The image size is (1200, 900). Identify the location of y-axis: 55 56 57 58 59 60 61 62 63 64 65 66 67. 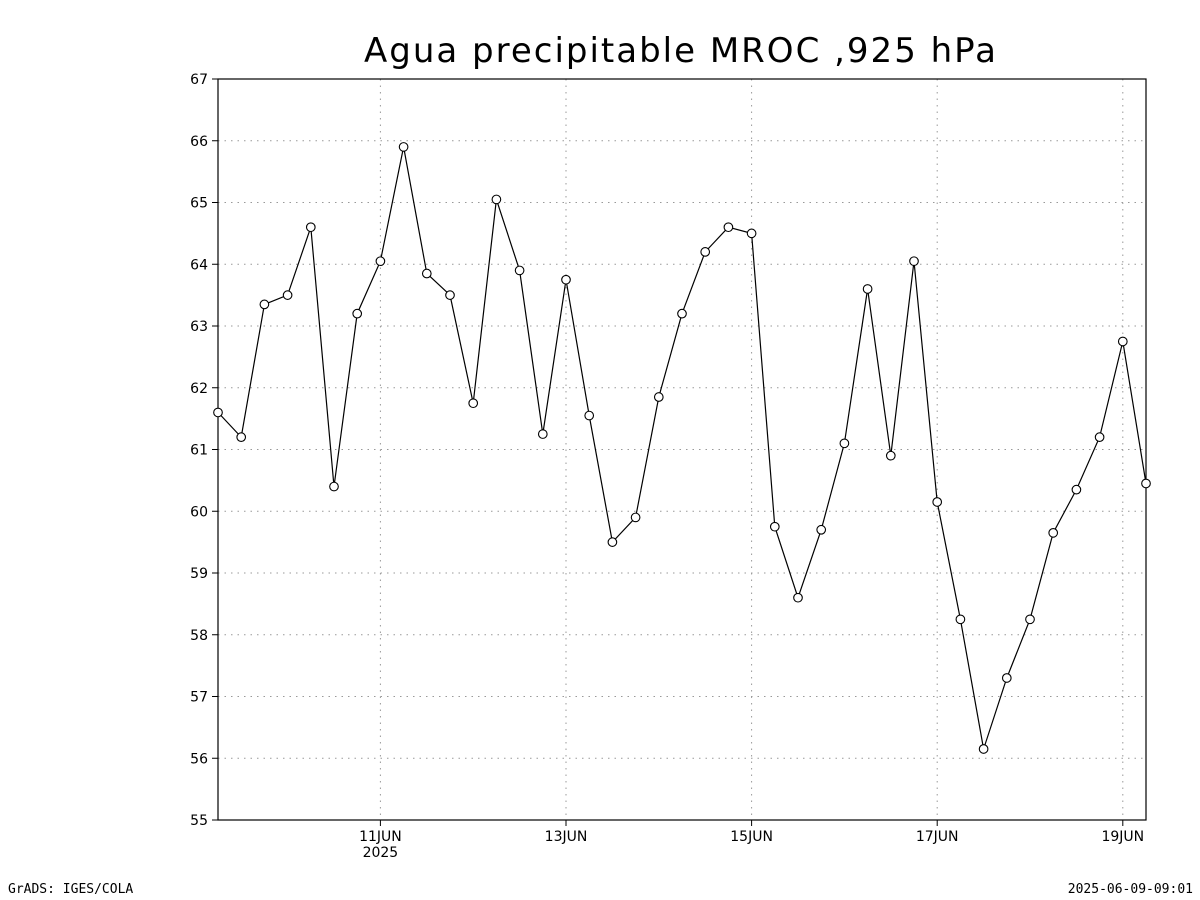
(204, 450).